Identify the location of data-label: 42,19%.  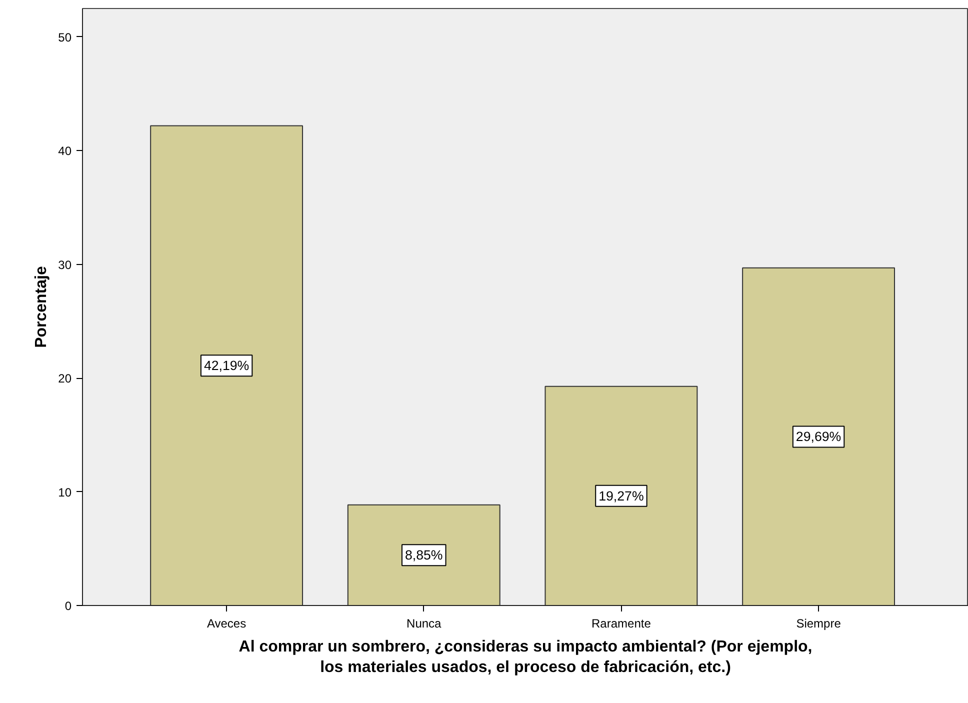
(227, 366).